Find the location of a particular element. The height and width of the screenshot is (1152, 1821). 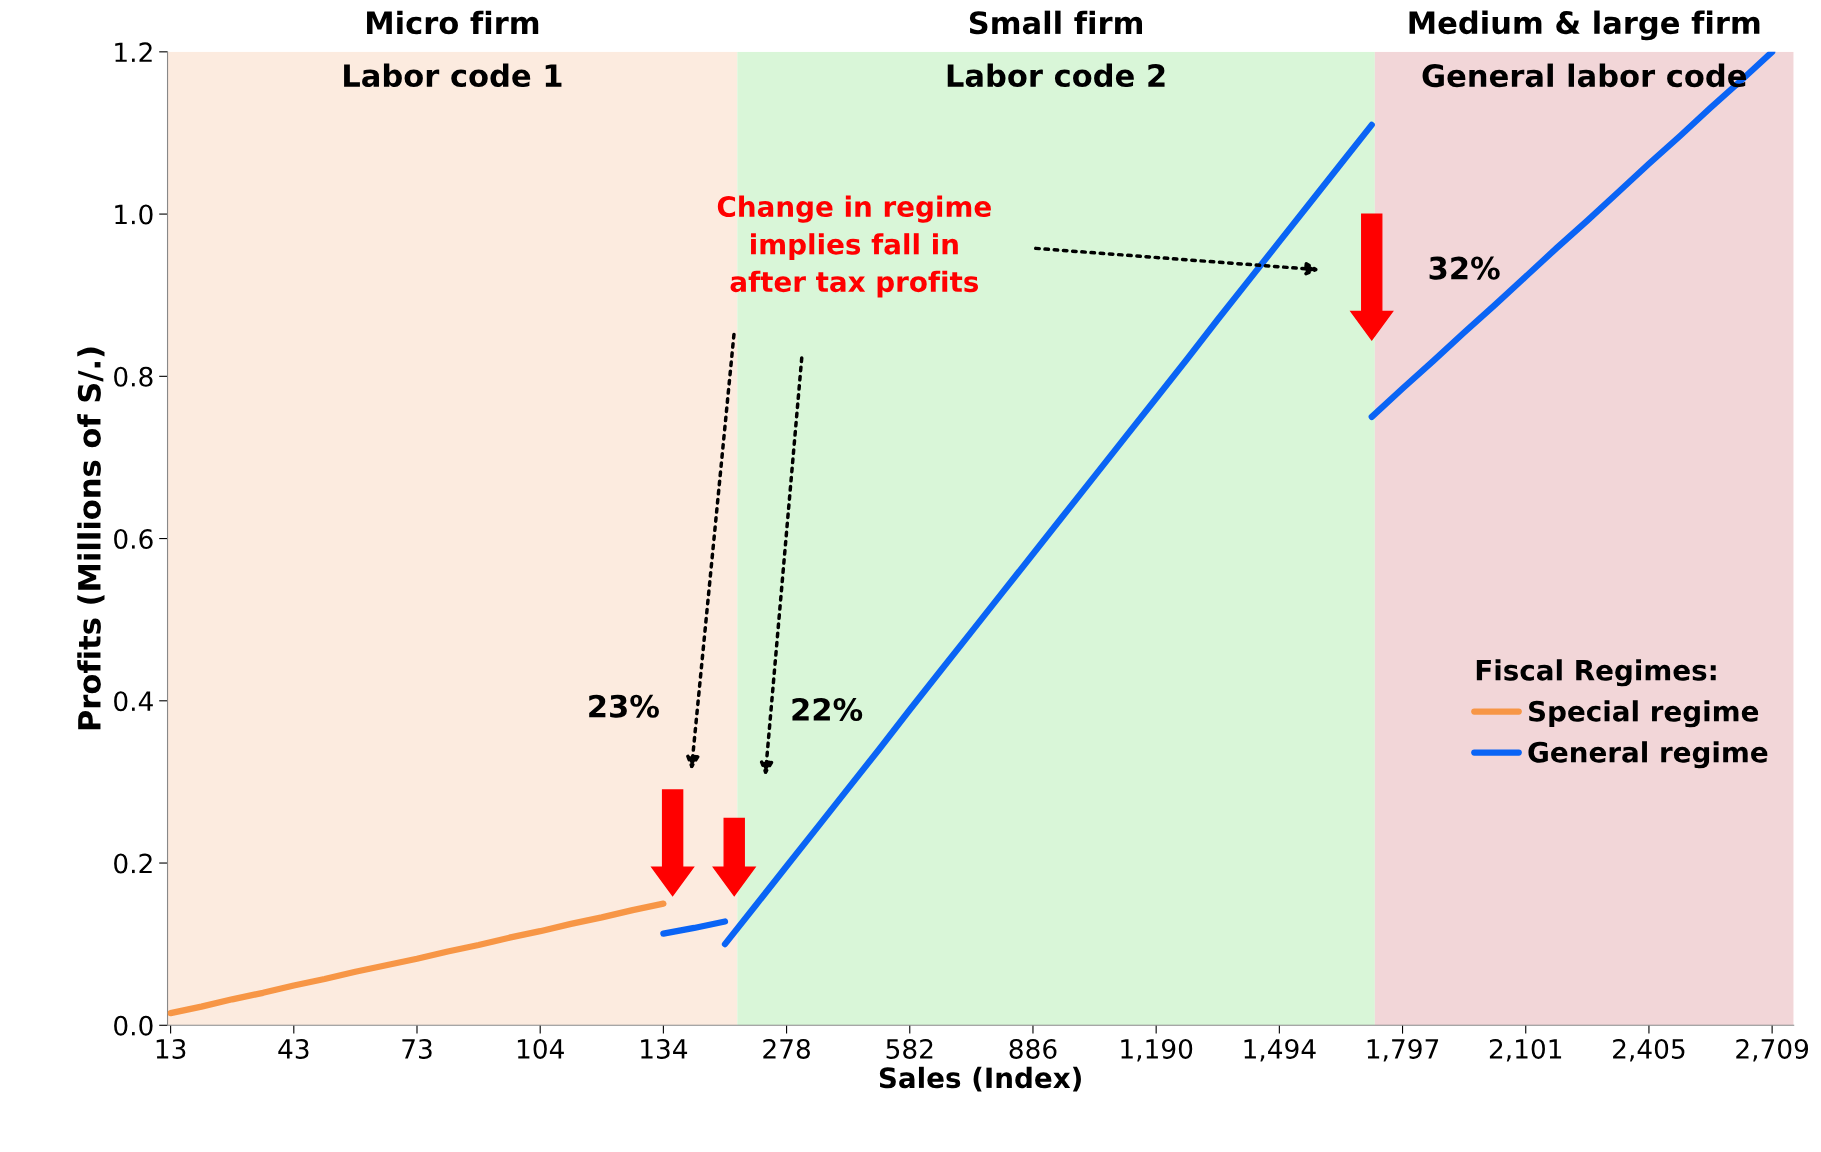

x-tick-label: 2,405 is located at coordinates (1649, 1050).